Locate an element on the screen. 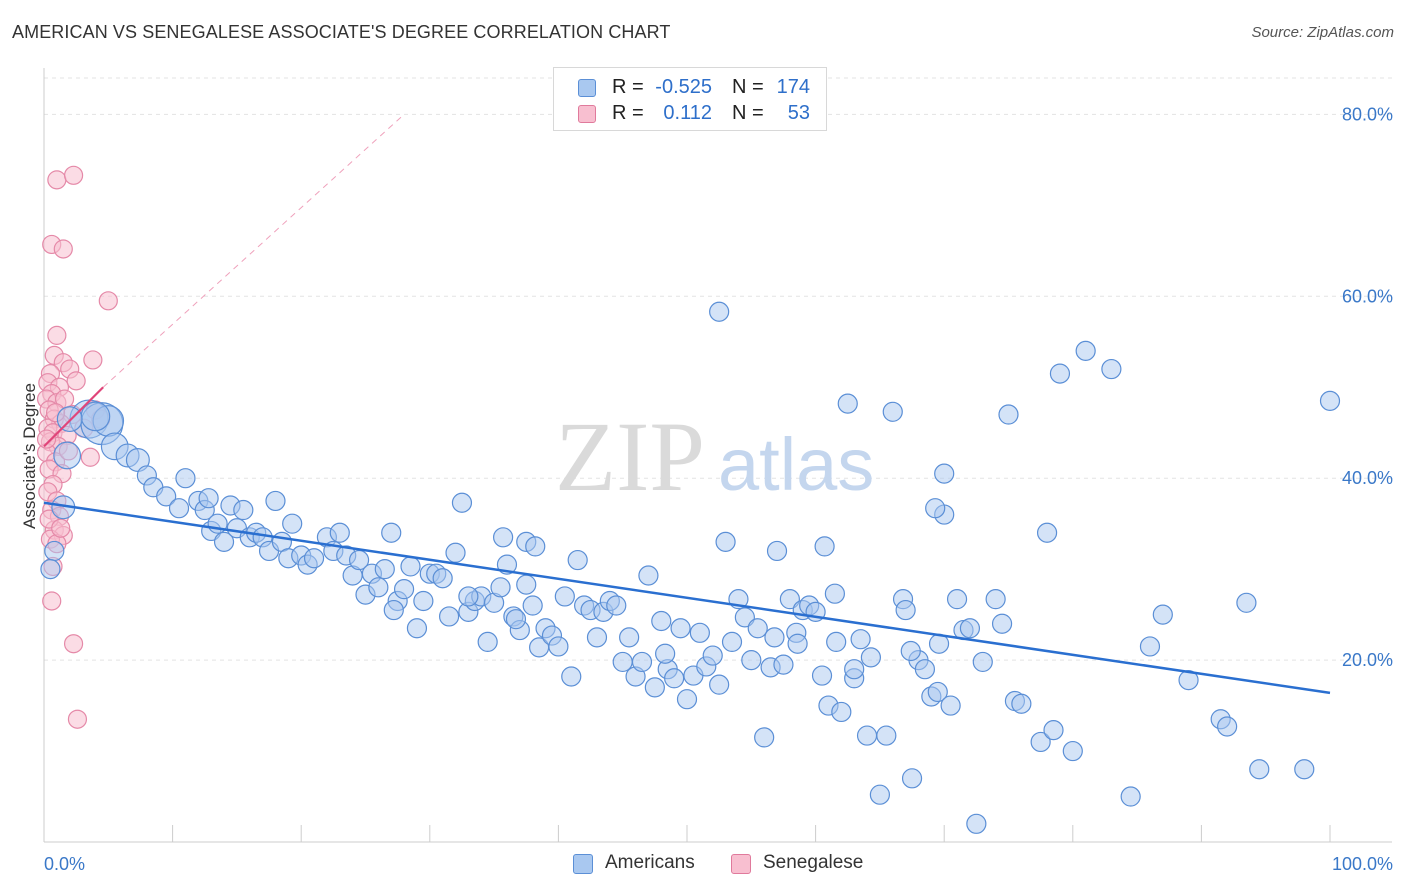  senegalese-trend-line is located at coordinates (73, 417).